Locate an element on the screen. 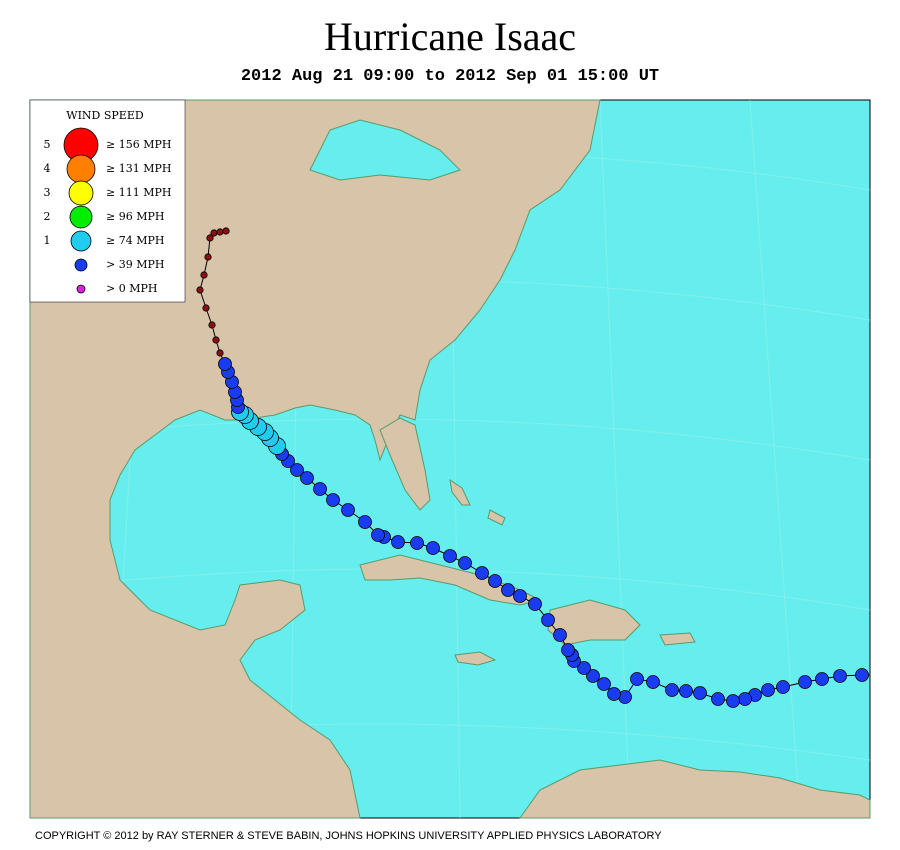  title: Hurricane Isaac is located at coordinates (450, 36).